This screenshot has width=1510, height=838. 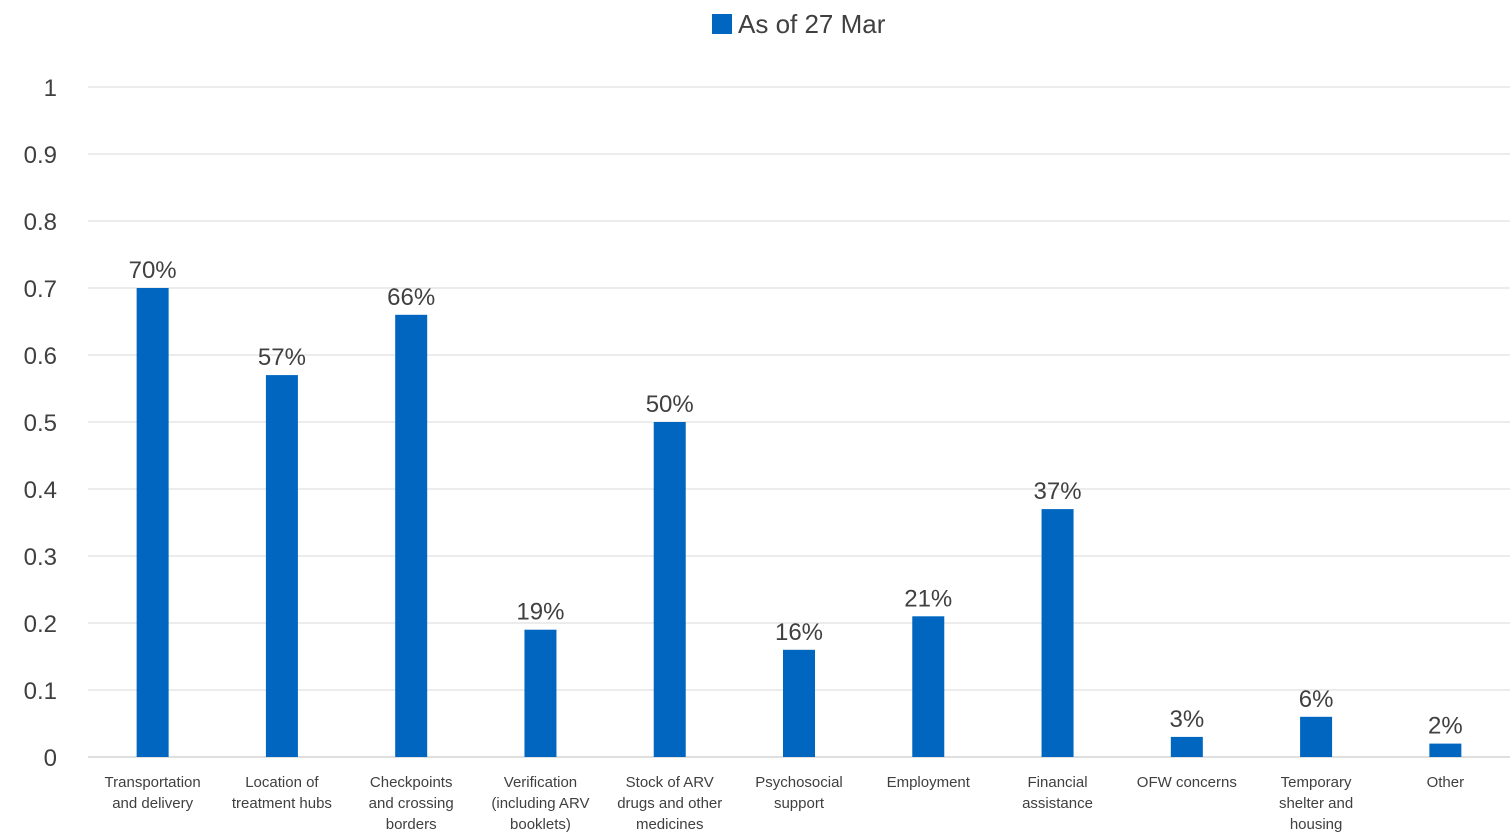 I want to click on x-tick-label: Transportation and delivery, so click(x=153, y=793).